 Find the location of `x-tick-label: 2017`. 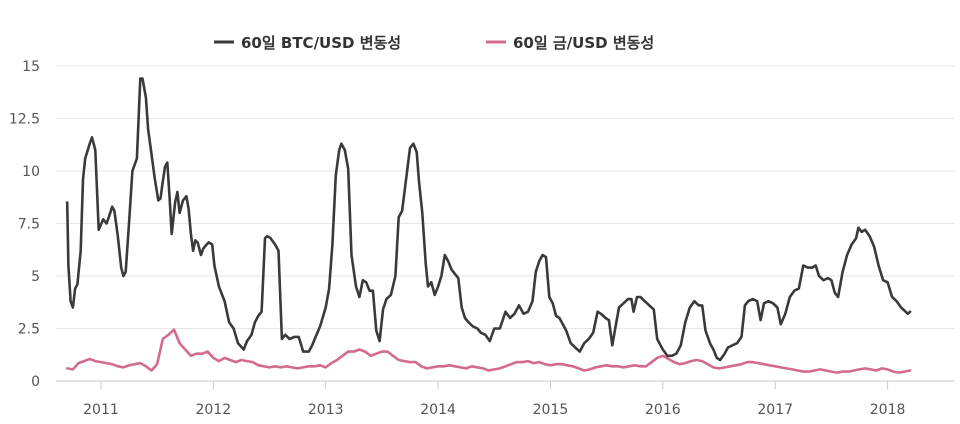

x-tick-label: 2017 is located at coordinates (775, 410).